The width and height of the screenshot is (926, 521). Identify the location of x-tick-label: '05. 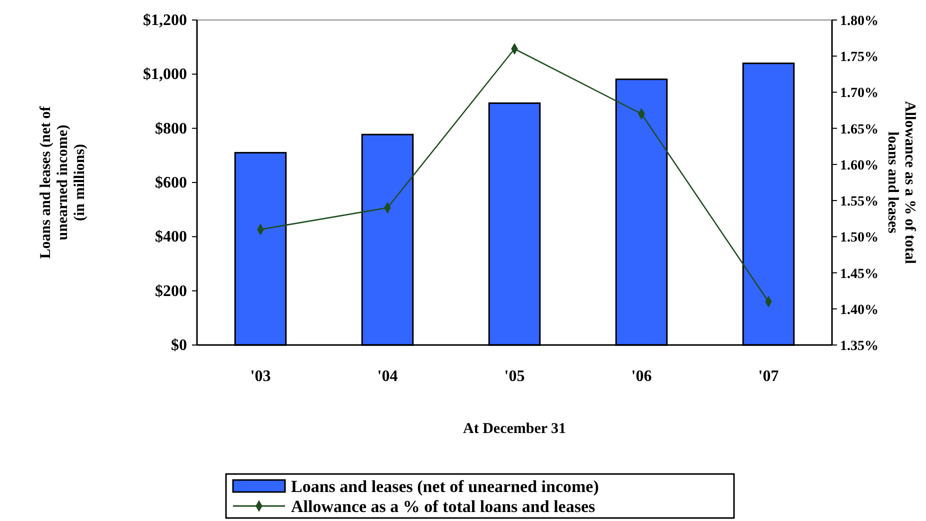
(514, 376).